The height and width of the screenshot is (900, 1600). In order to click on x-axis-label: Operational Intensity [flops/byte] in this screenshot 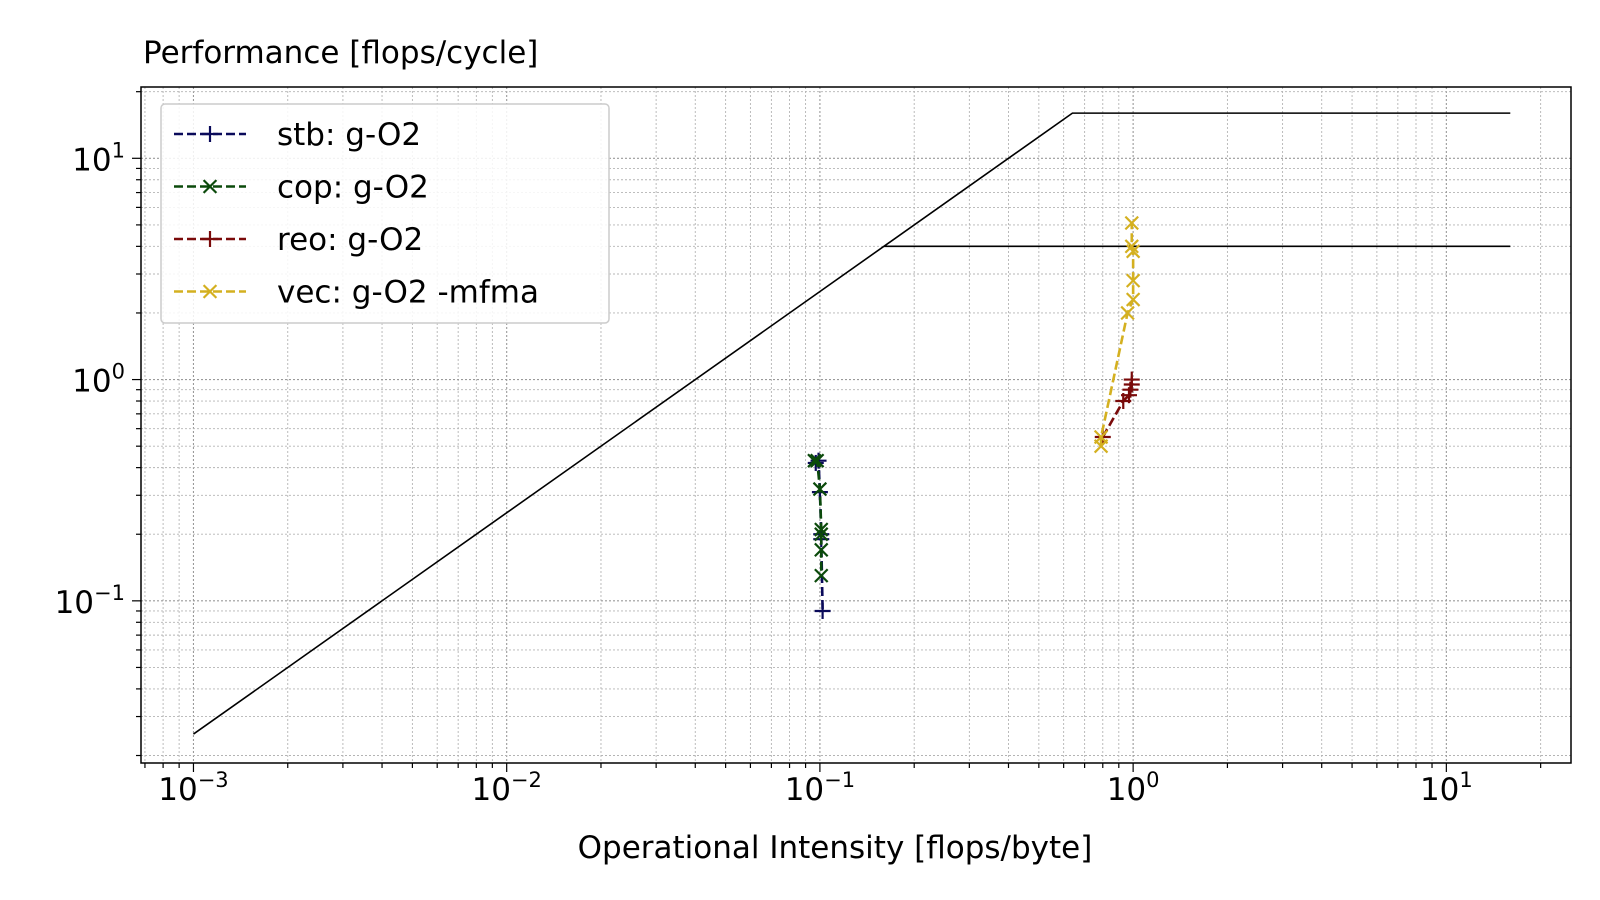, I will do `click(835, 848)`.